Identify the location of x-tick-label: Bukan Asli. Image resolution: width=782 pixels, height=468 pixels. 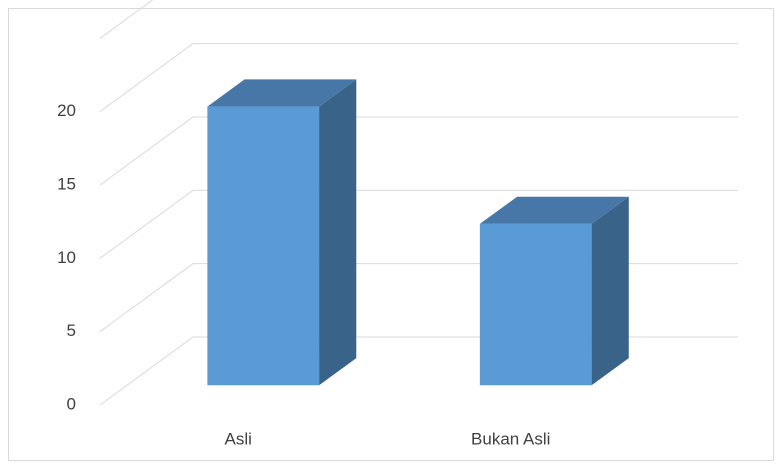
(510, 438).